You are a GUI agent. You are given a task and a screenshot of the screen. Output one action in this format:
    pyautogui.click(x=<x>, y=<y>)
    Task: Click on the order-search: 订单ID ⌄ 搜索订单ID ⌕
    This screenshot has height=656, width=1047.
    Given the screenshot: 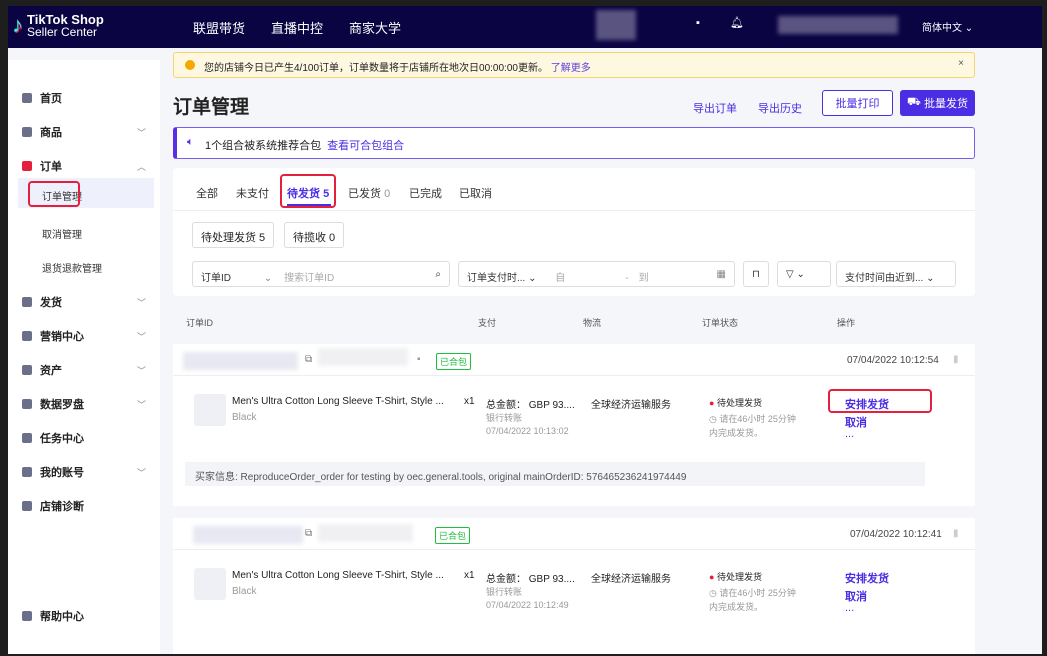 What is the action you would take?
    pyautogui.click(x=321, y=274)
    